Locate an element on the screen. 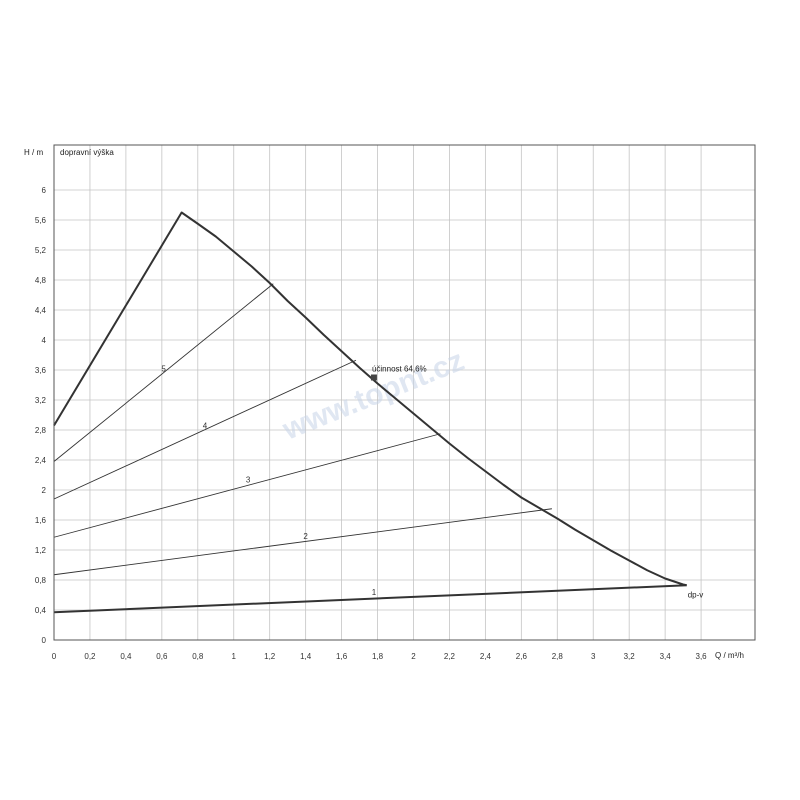 The image size is (800, 800). series-label-1: 1 is located at coordinates (374, 592).